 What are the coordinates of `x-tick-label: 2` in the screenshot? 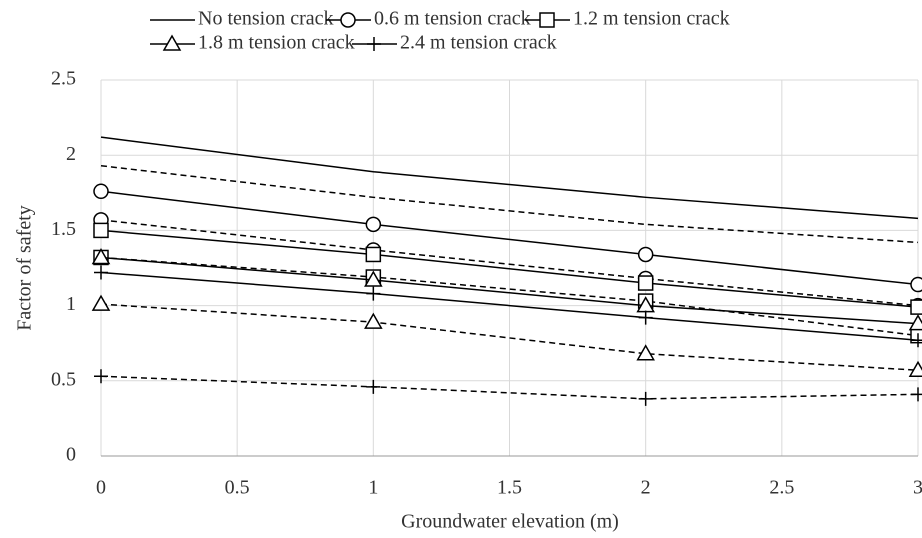 It's located at (646, 488).